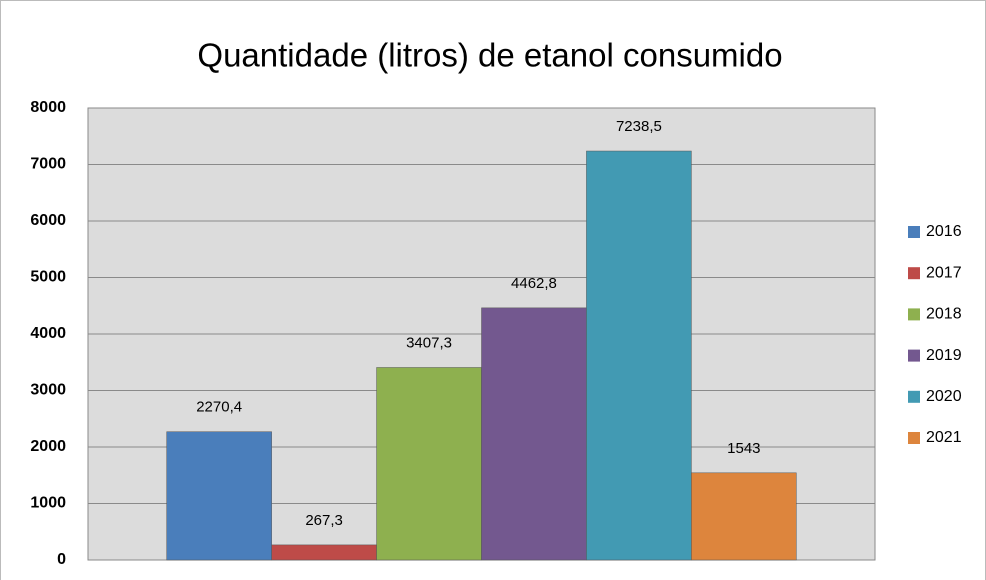 Image resolution: width=986 pixels, height=580 pixels. What do you see at coordinates (48, 277) in the screenshot?
I see `y-tick-label: 5000` at bounding box center [48, 277].